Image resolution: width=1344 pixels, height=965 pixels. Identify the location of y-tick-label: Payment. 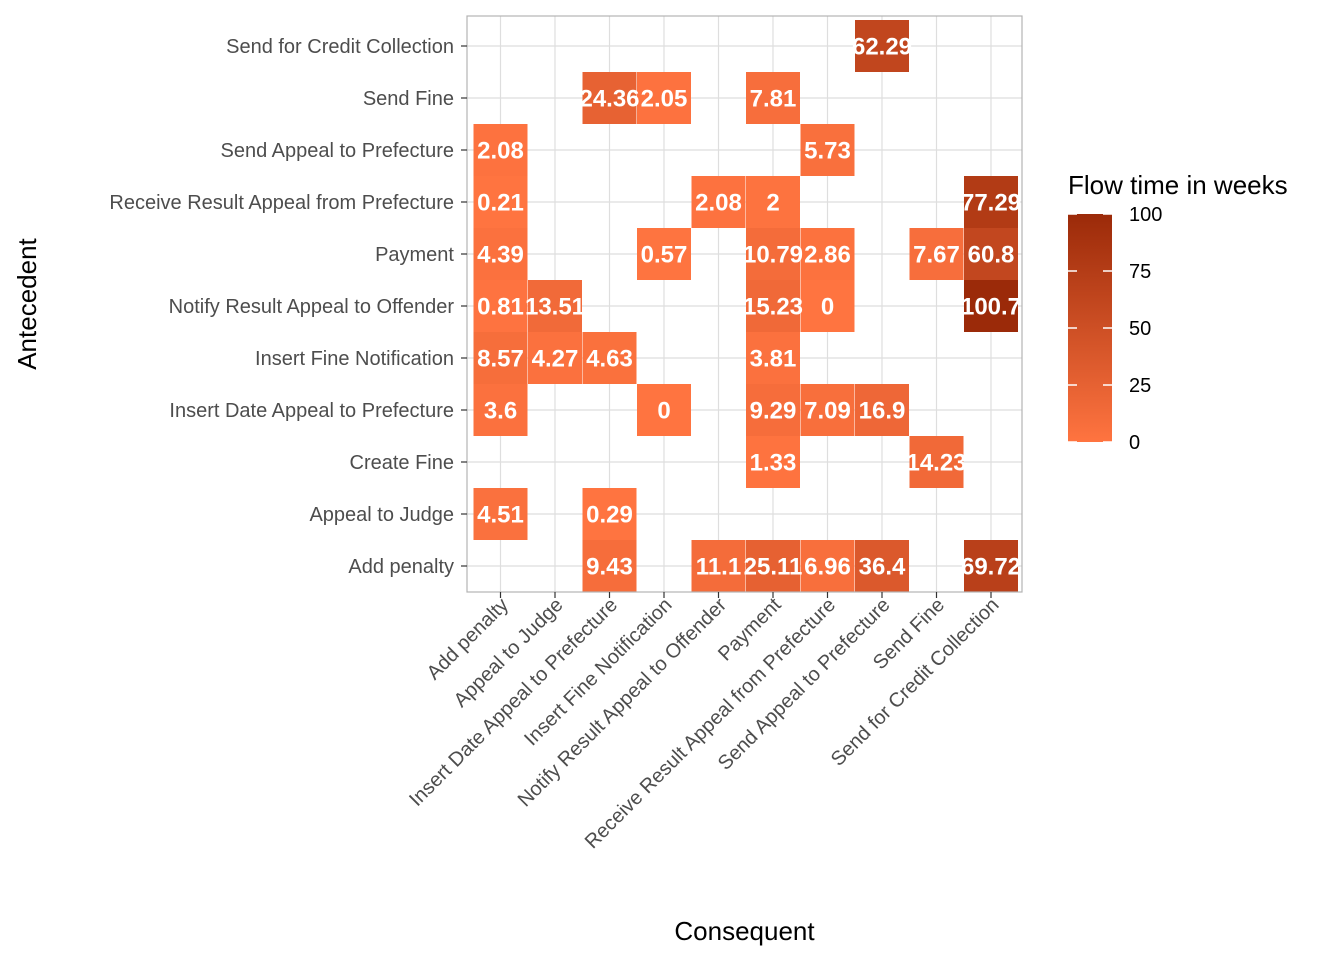
(414, 255).